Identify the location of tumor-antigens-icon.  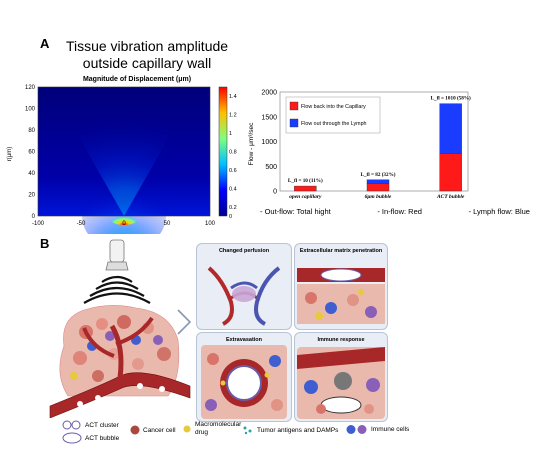
(247, 430).